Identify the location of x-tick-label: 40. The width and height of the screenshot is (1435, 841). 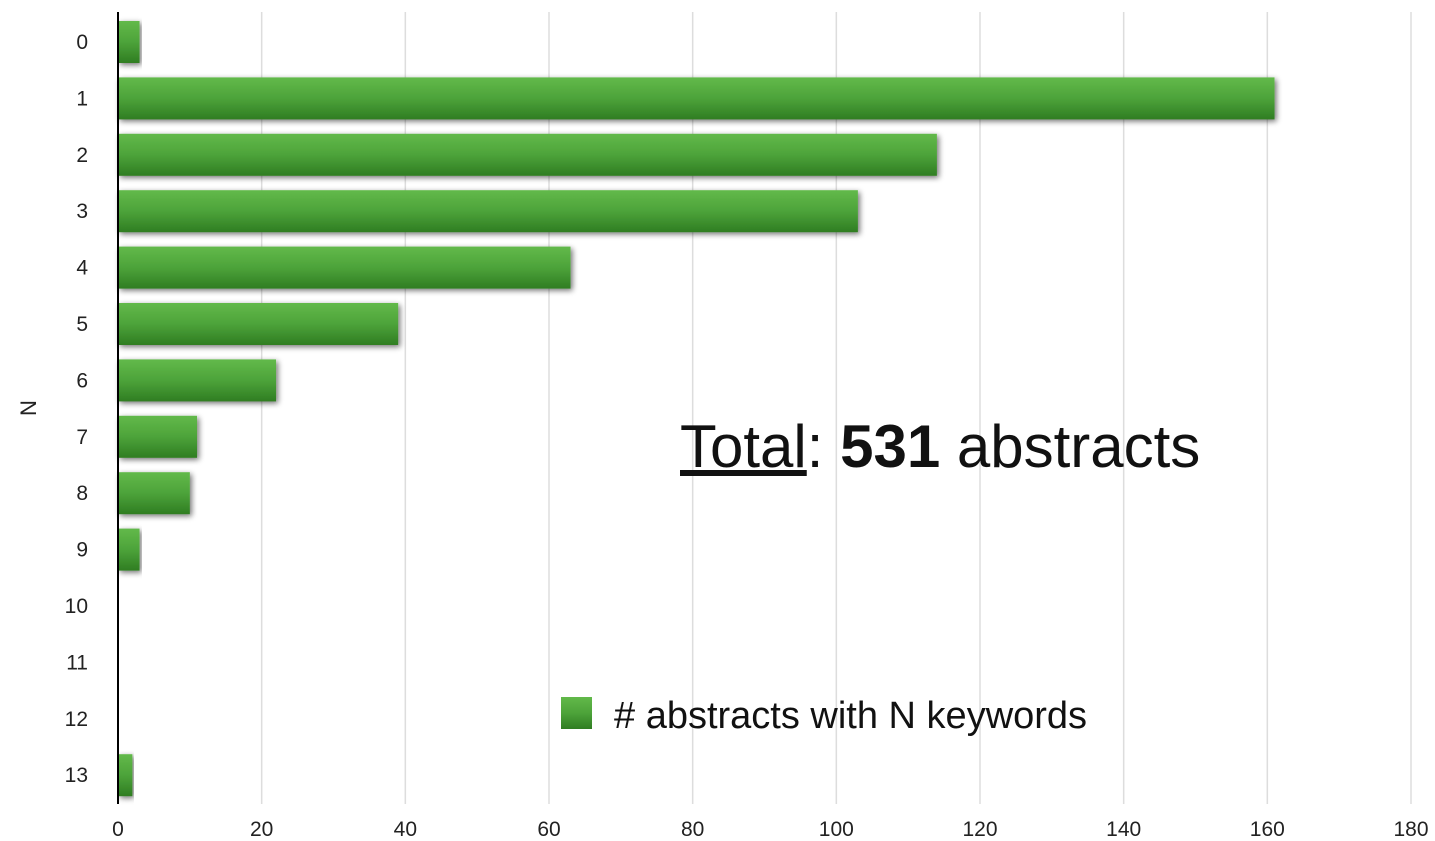
(405, 829).